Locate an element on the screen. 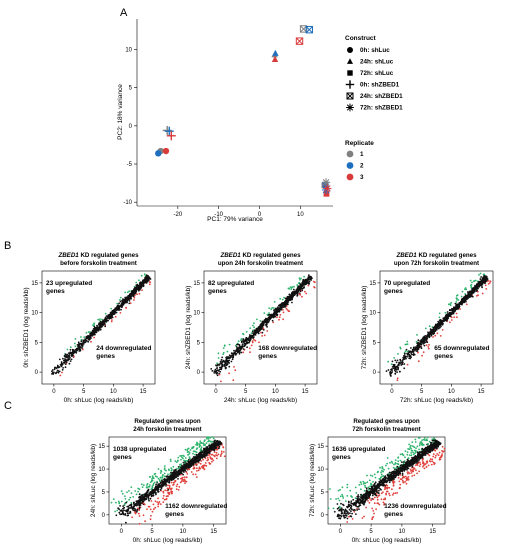 The height and width of the screenshot is (550, 512). legend-construct-label: 24h: shZBED1 is located at coordinates (381, 96).